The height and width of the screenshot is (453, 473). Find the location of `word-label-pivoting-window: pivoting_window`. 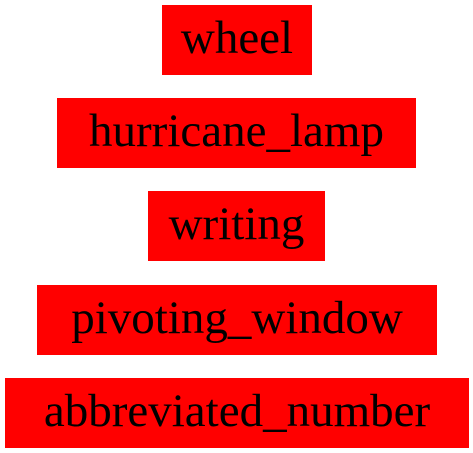

word-label-pivoting-window: pivoting_window is located at coordinates (237, 320).